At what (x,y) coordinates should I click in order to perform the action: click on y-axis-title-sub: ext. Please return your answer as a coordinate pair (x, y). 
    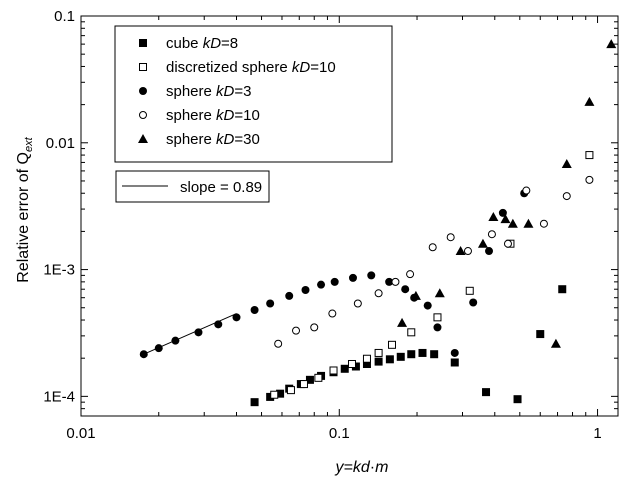
    Looking at the image, I should click on (29, 144).